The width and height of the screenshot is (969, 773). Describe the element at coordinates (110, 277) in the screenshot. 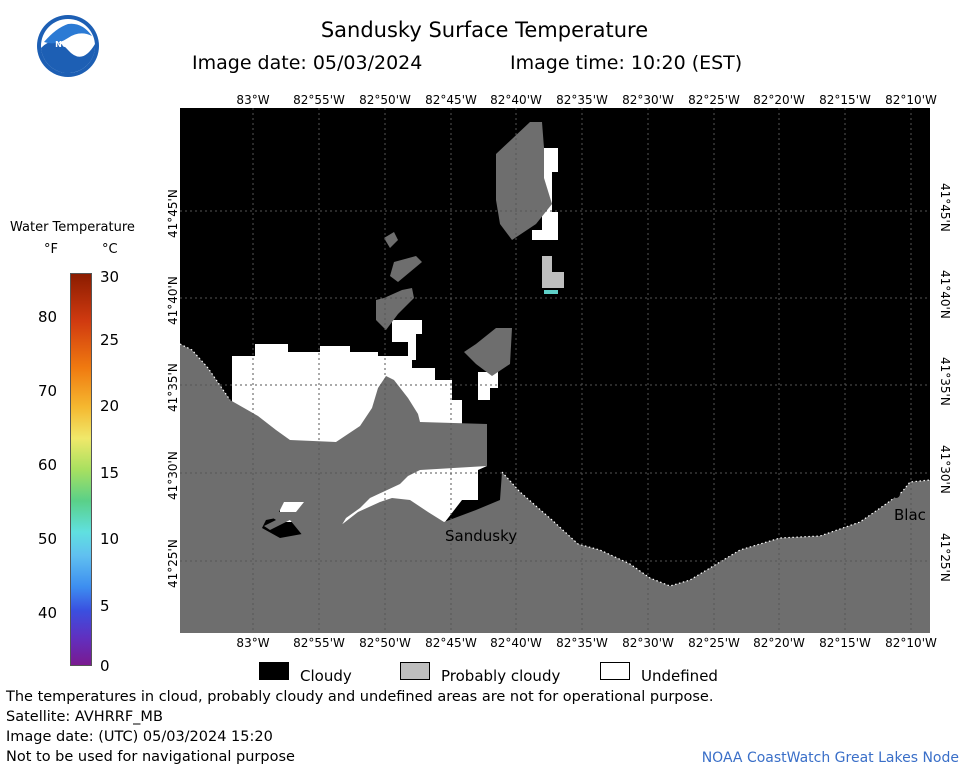

I see `c-tick: 30` at that location.